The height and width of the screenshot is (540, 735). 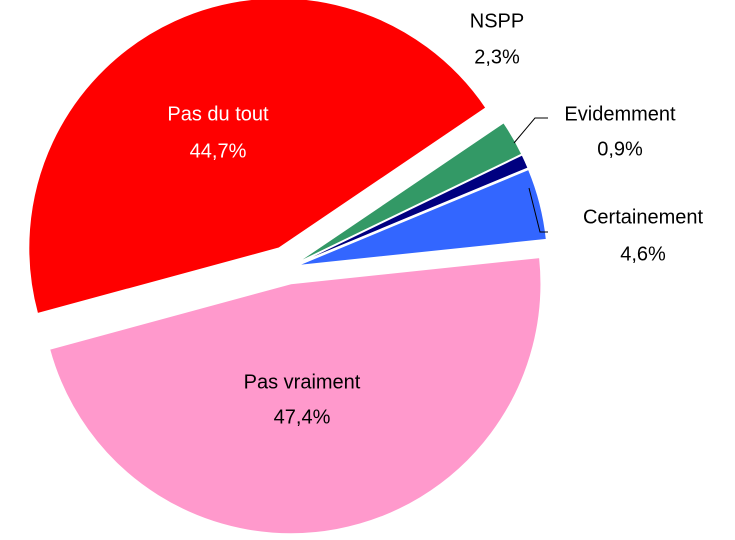 What do you see at coordinates (497, 57) in the screenshot?
I see `slice-value-label: 2,3%` at bounding box center [497, 57].